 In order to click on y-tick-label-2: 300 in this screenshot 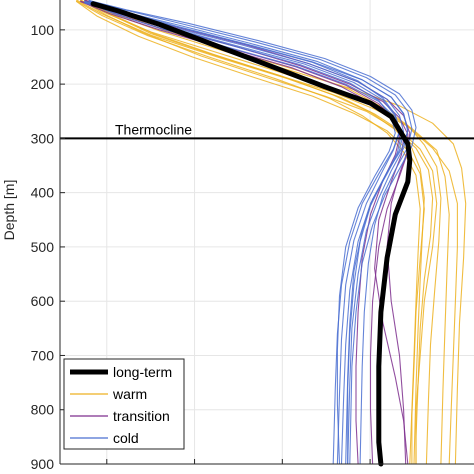, I will do `click(43, 138)`.